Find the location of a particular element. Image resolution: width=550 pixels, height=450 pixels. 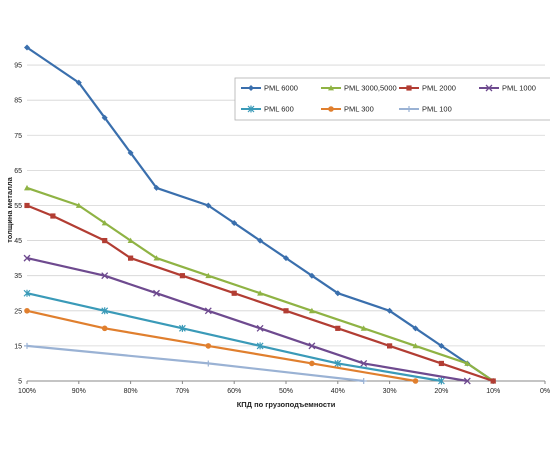

legend-item: PML 2000 is located at coordinates (427, 88).